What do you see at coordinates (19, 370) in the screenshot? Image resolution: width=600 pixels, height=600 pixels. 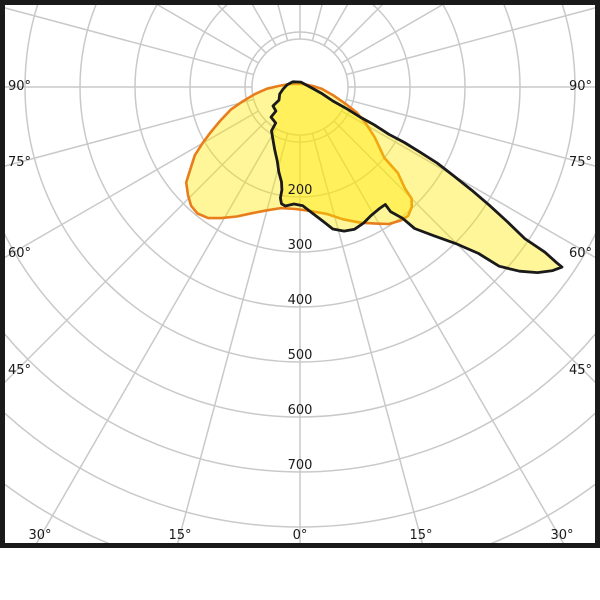 I see `angle-label-left: 45°` at bounding box center [19, 370].